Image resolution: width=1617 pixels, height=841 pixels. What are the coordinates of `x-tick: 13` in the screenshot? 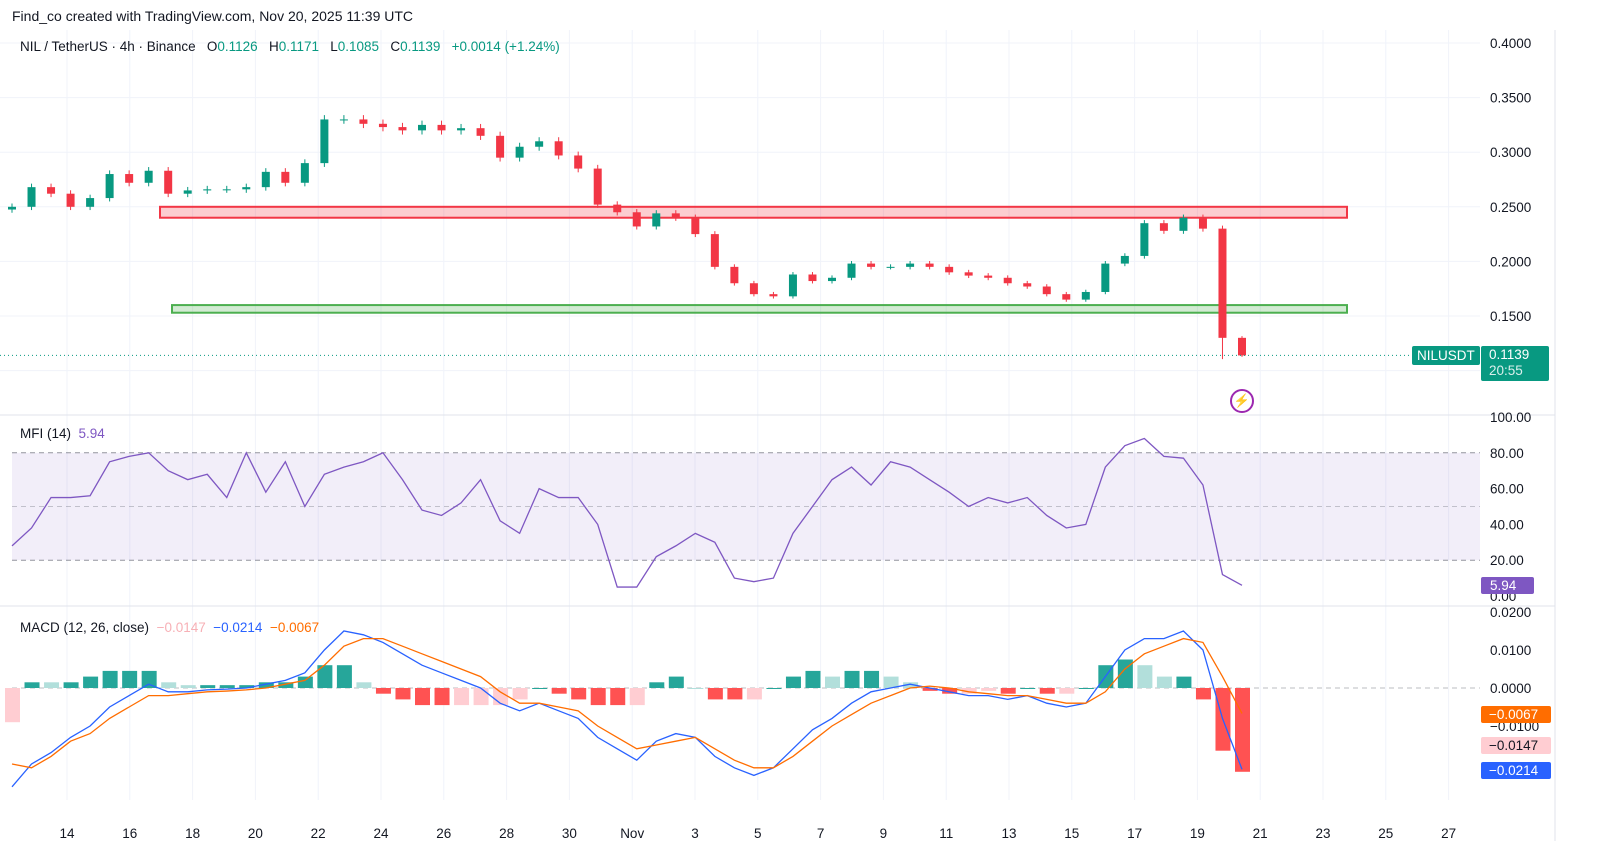 It's located at (1008, 833).